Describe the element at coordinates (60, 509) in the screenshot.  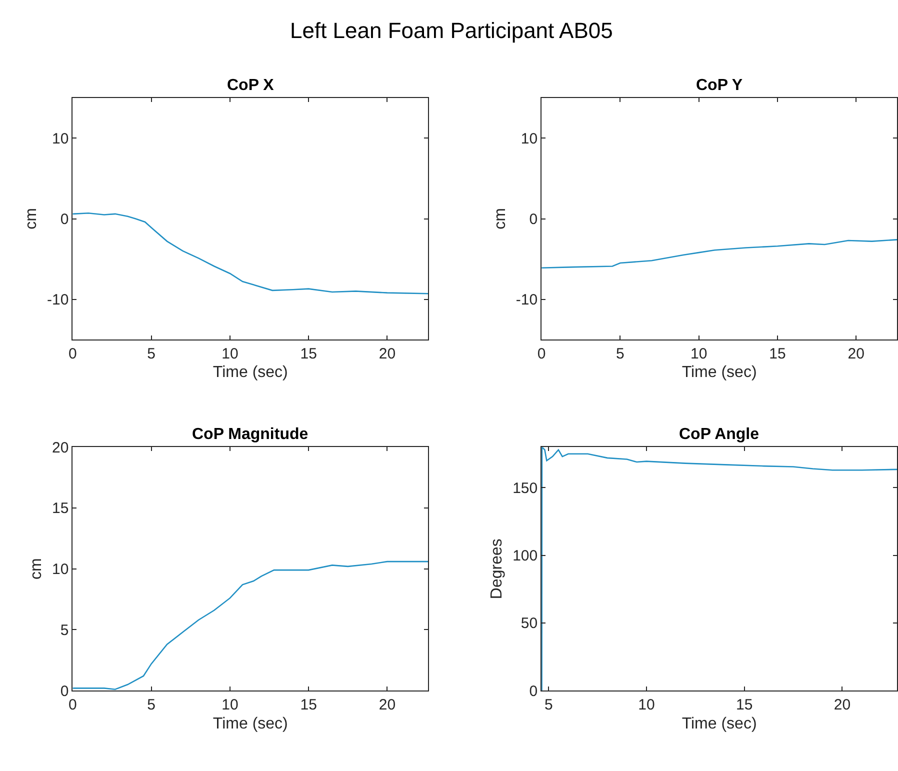
I see `y-tick-label: 15` at that location.